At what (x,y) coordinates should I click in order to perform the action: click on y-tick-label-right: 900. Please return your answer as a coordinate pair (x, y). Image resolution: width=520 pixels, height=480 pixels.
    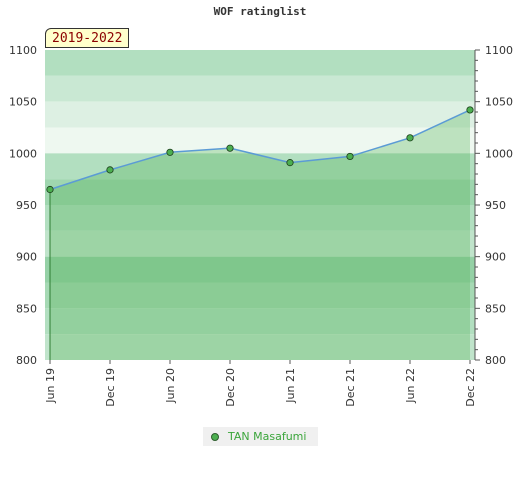
    Looking at the image, I should click on (495, 257).